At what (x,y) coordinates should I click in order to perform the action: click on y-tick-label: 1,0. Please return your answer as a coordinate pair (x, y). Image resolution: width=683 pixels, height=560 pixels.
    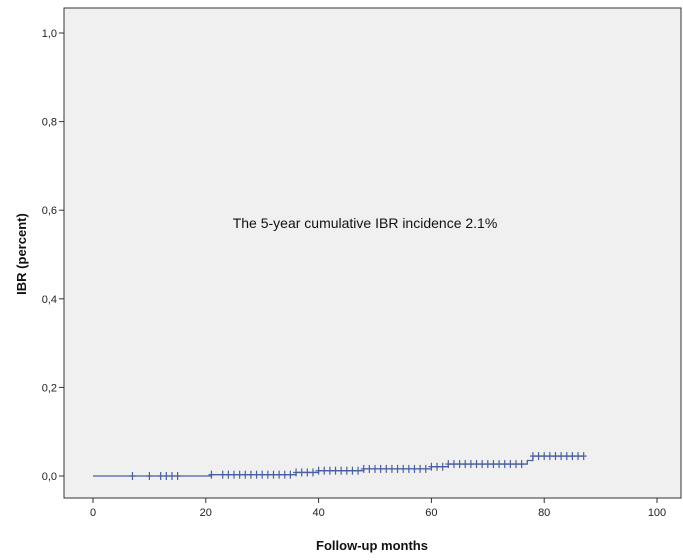
    Looking at the image, I should click on (49, 34).